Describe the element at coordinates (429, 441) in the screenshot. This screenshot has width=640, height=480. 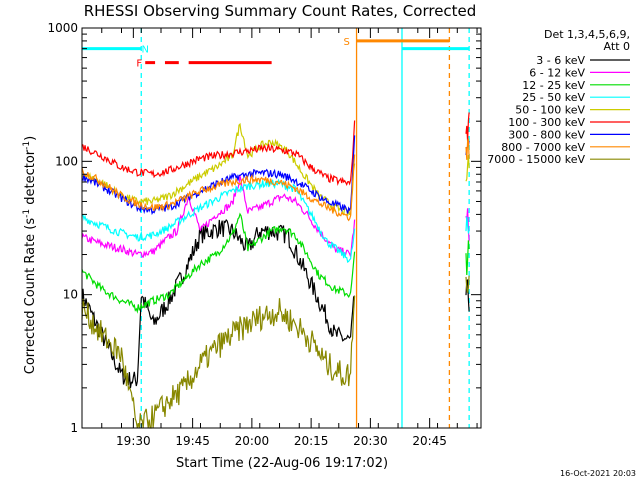
I see `x-tick-label: 20:45` at that location.